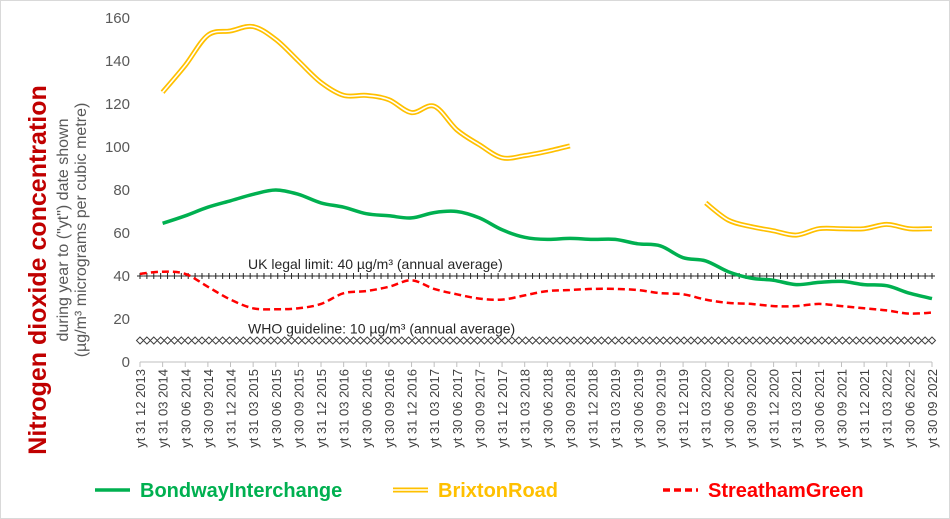 This screenshot has height=519, width=950. What do you see at coordinates (117, 104) in the screenshot?
I see `y-tick-label: 120` at bounding box center [117, 104].